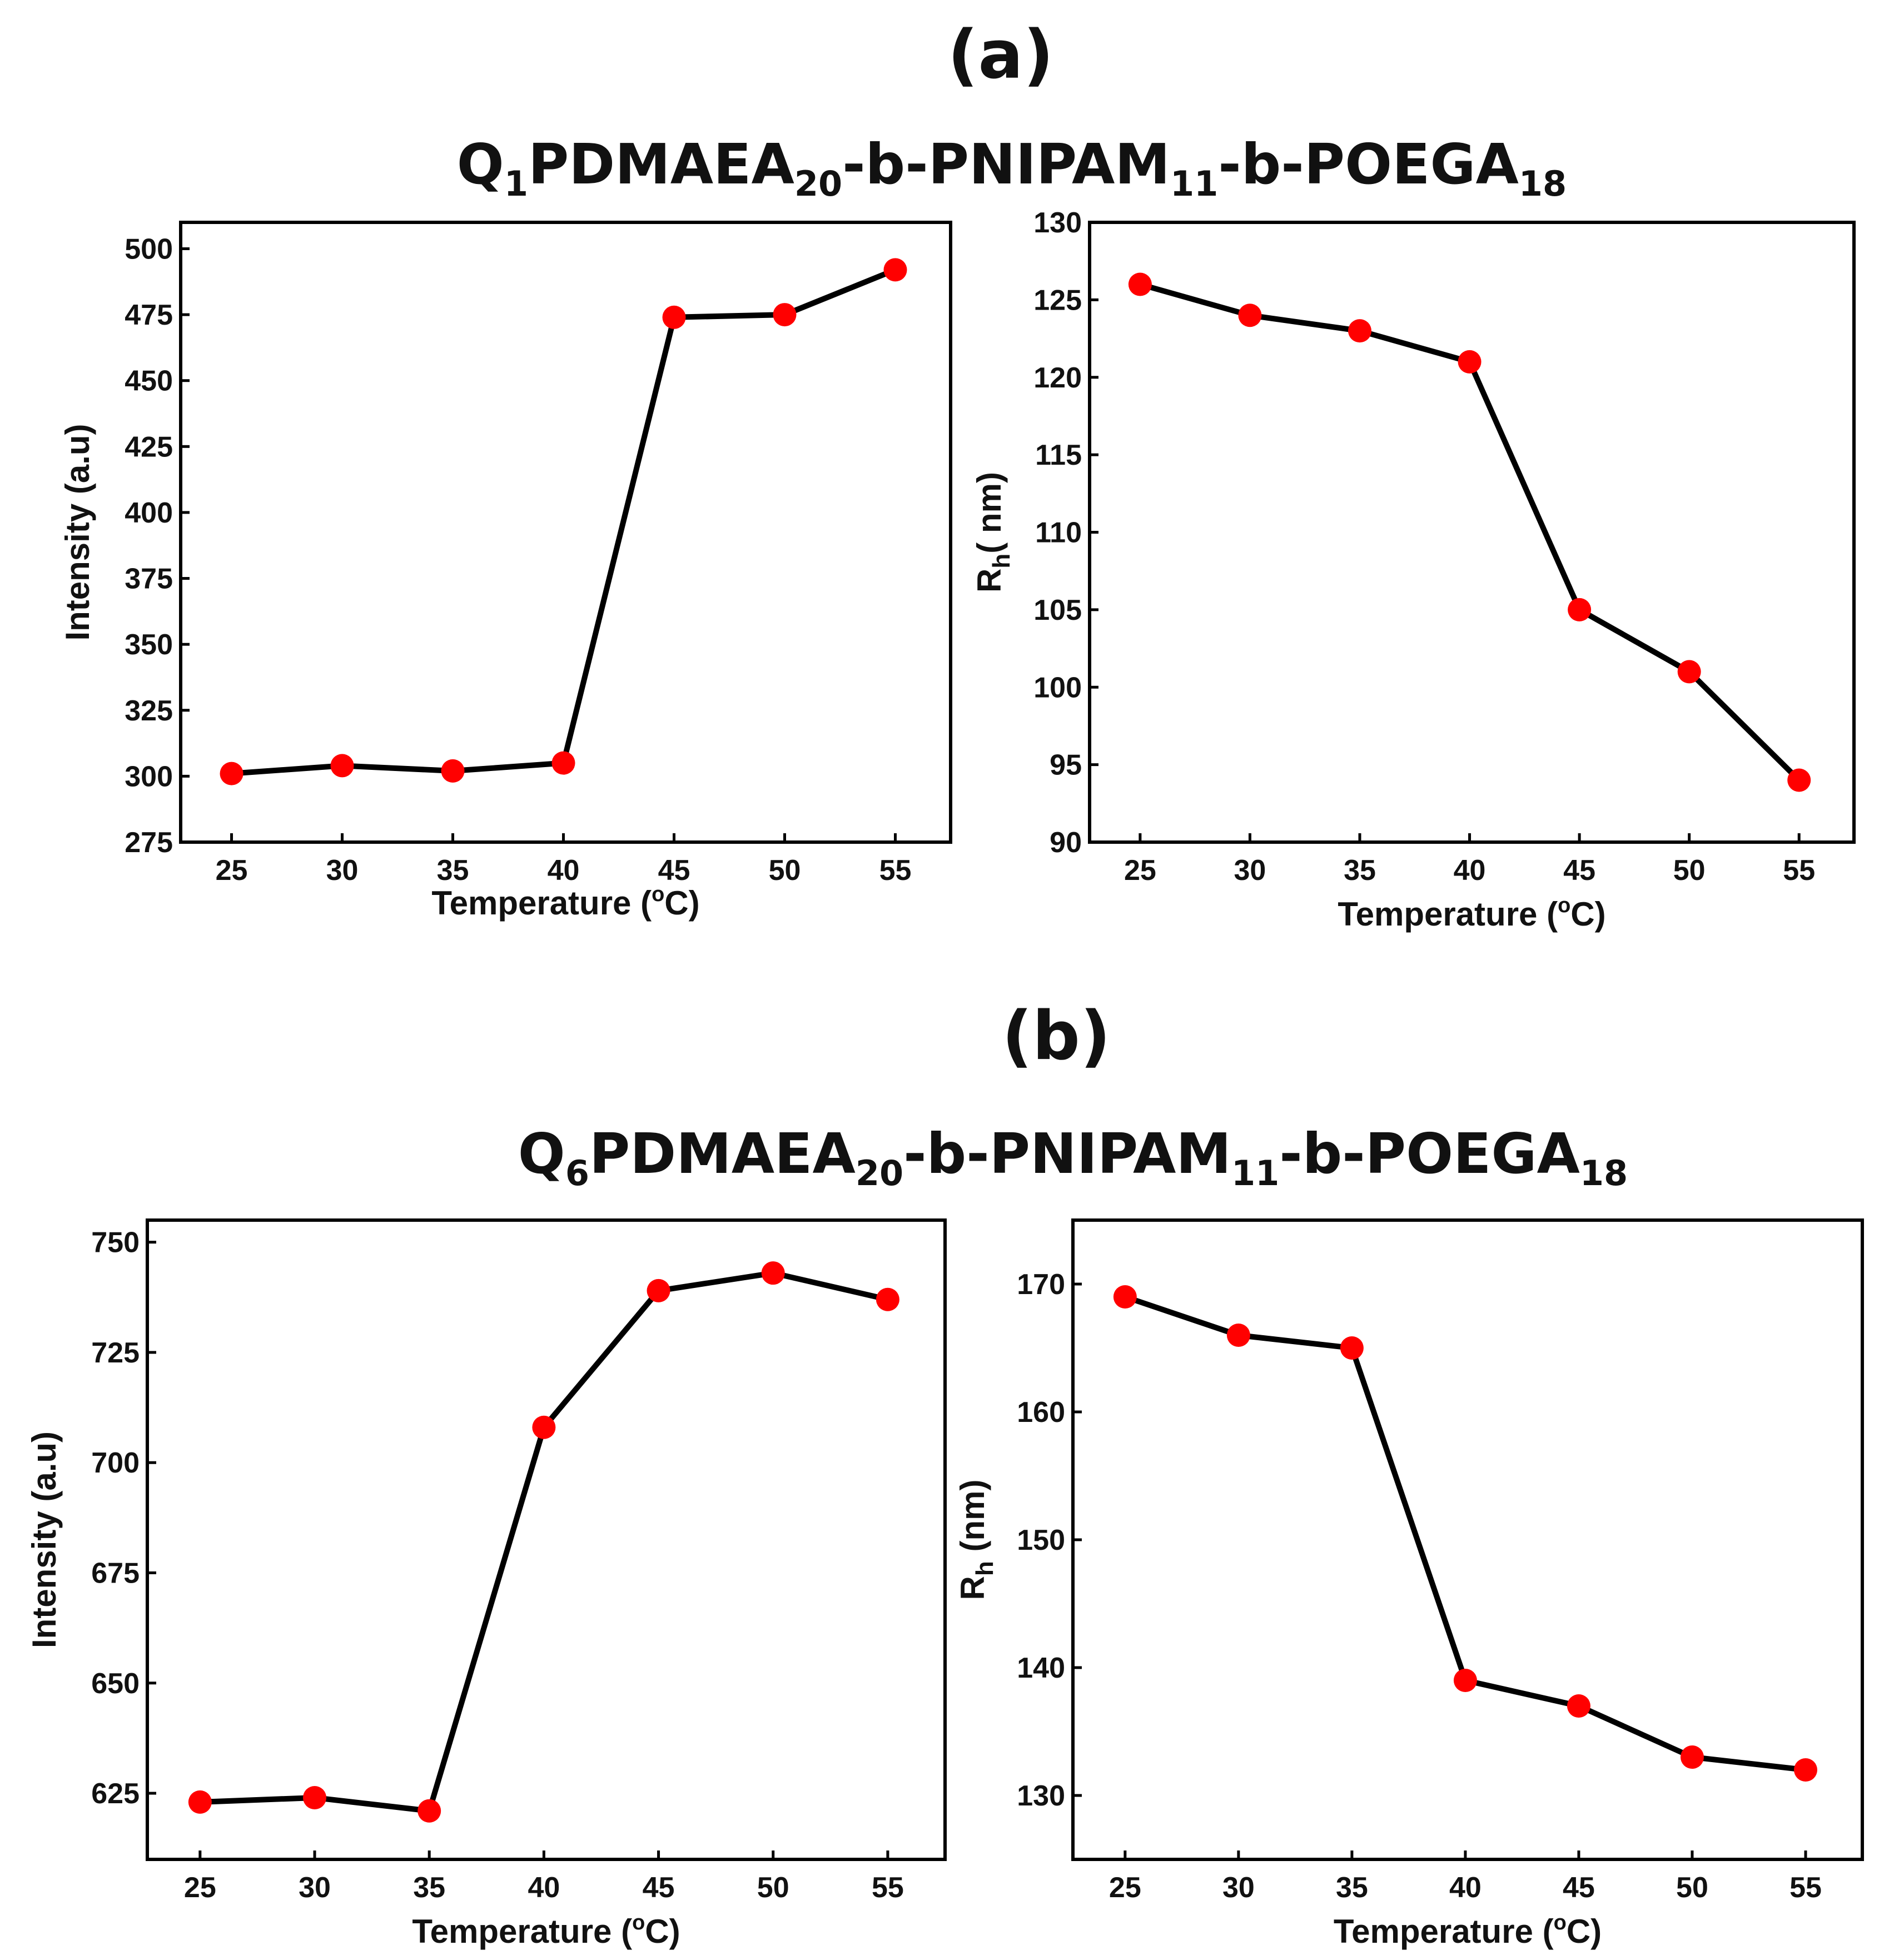 The image size is (1889, 1960). What do you see at coordinates (785, 870) in the screenshot?
I see `a-intensity-x-tick-label: 50` at bounding box center [785, 870].